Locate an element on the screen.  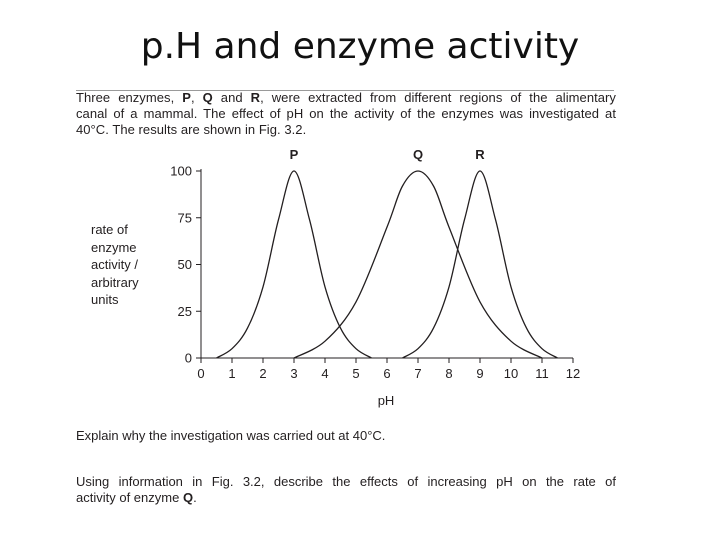
top-divider is located at coordinates (345, 90).